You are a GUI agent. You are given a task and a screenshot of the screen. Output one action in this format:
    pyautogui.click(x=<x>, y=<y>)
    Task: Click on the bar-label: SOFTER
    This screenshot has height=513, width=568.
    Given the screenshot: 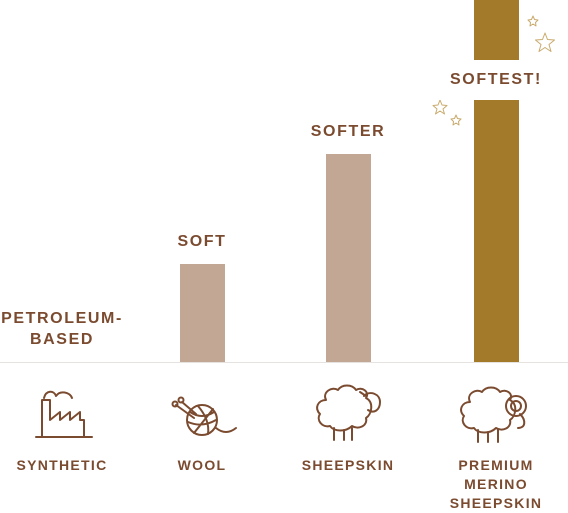 What is the action you would take?
    pyautogui.click(x=348, y=131)
    